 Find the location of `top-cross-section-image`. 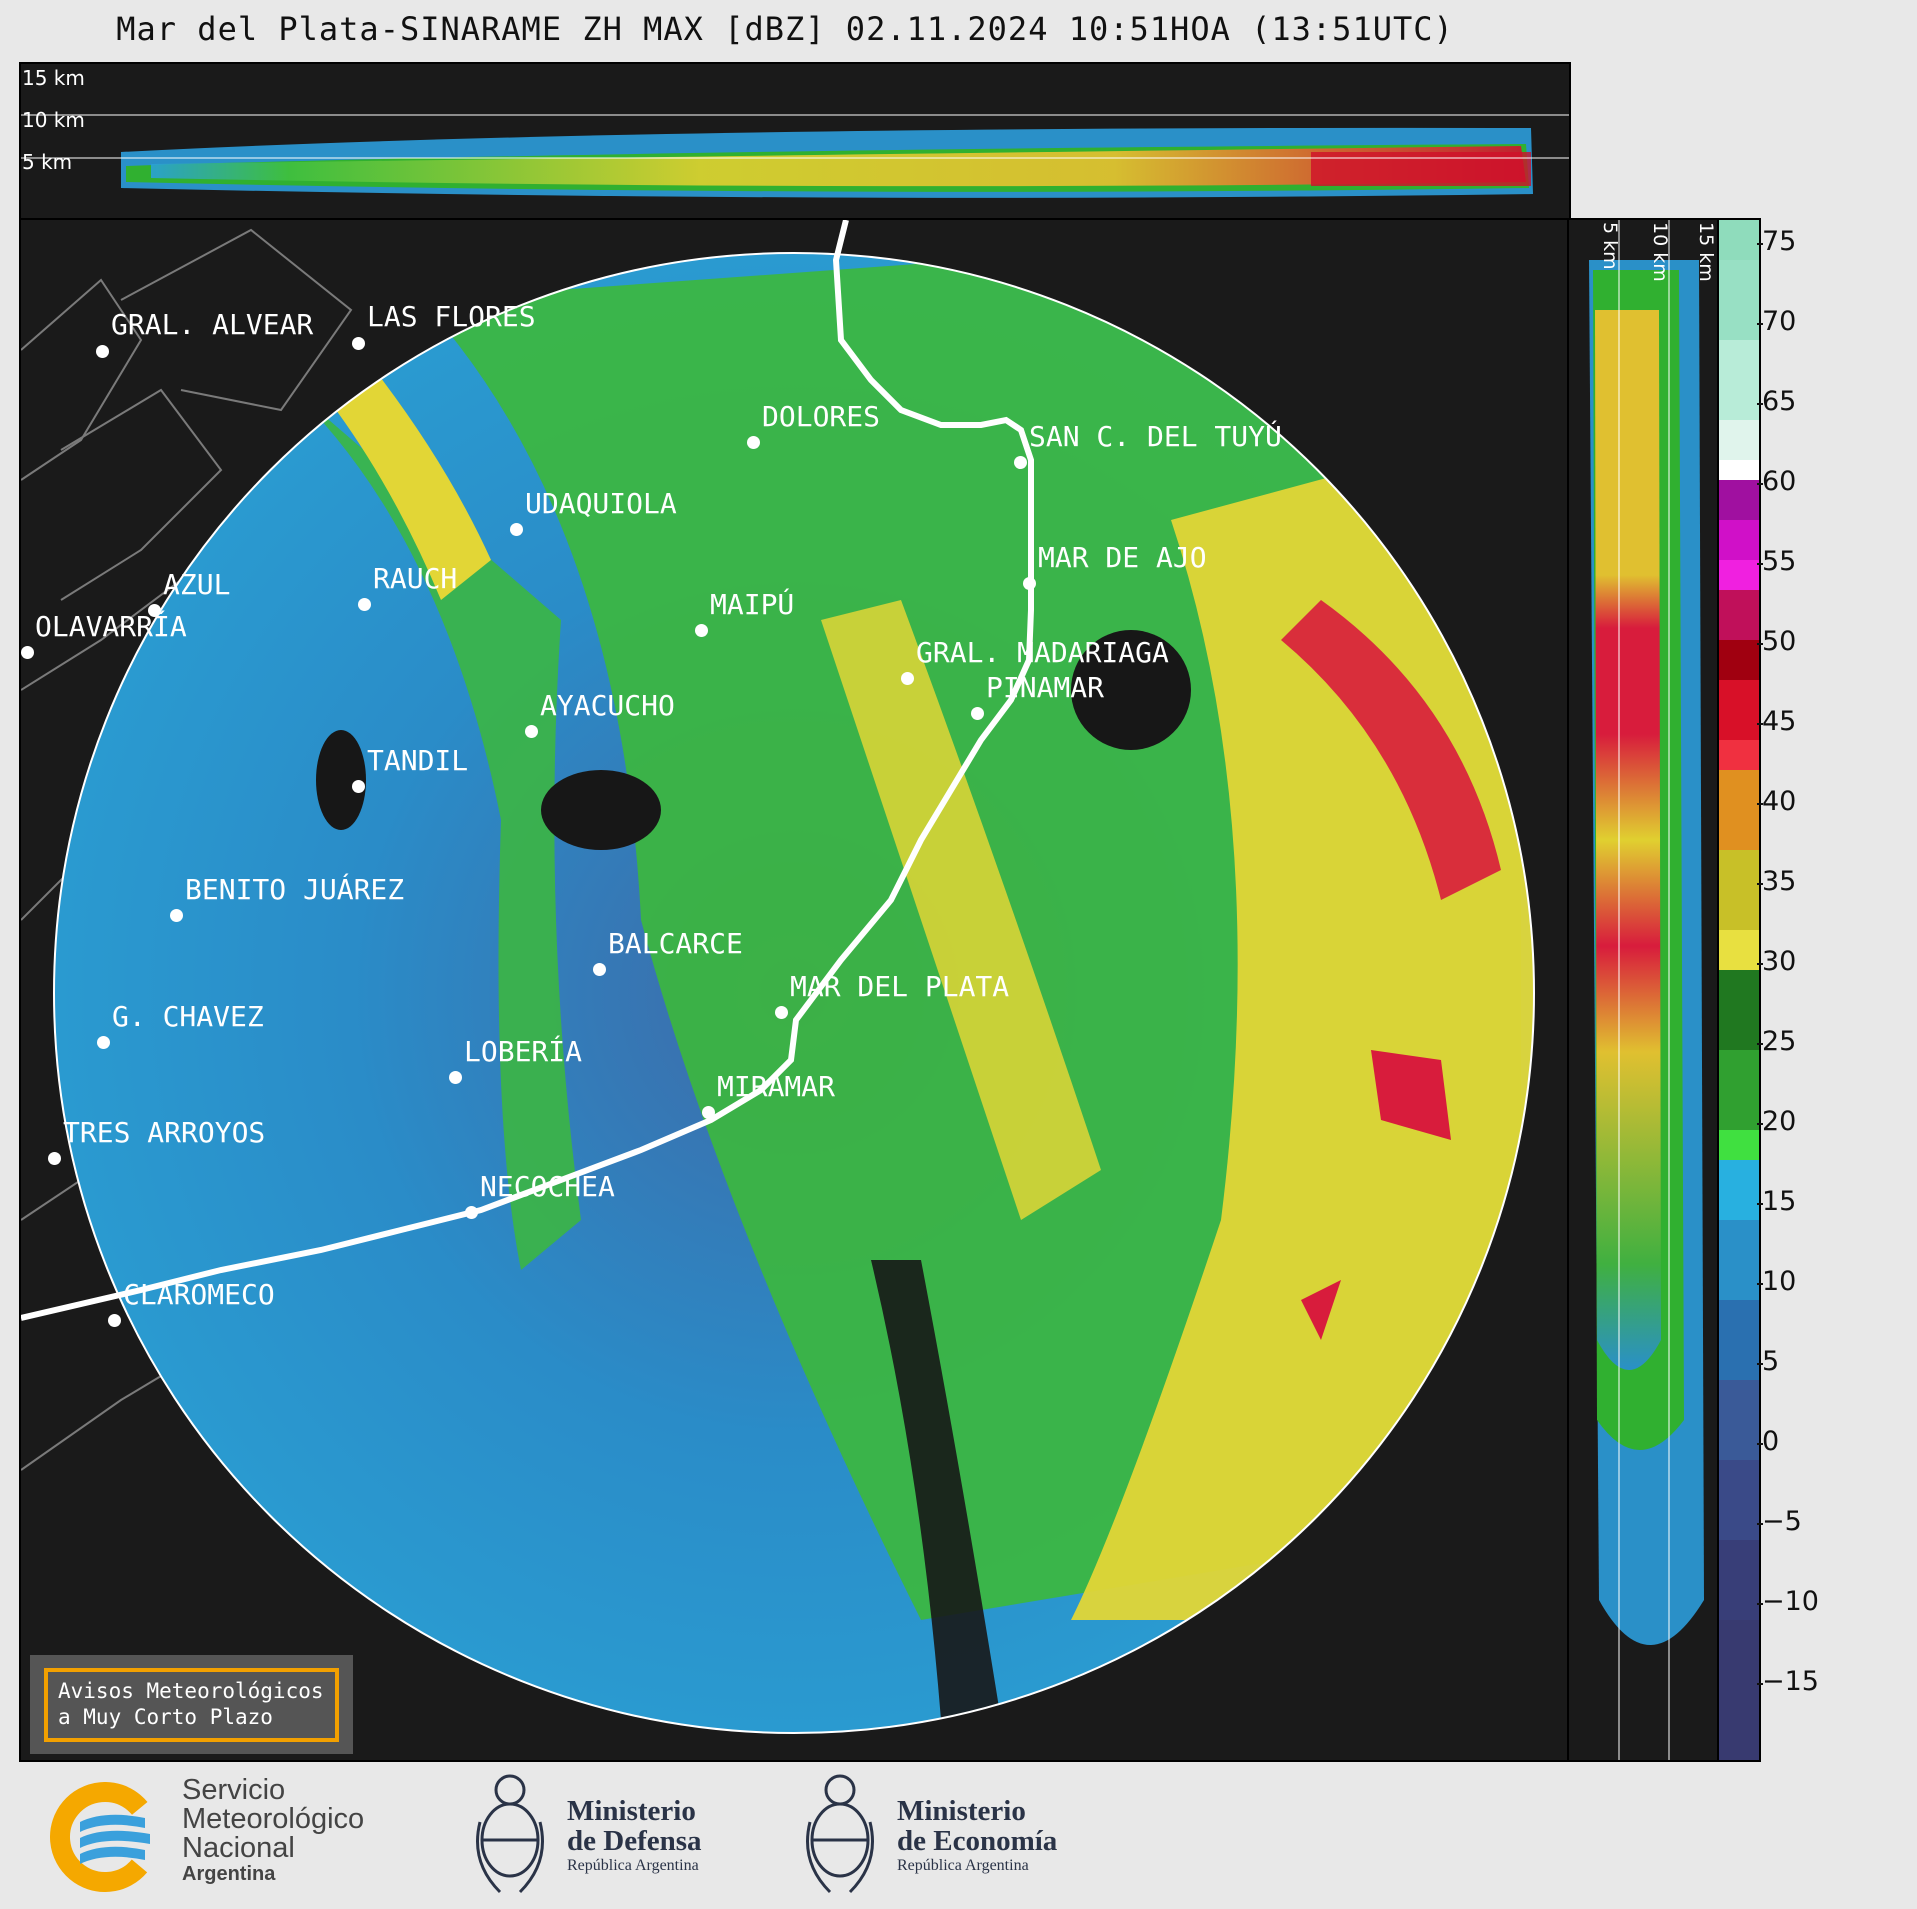

top-cross-section-image is located at coordinates (795, 156).